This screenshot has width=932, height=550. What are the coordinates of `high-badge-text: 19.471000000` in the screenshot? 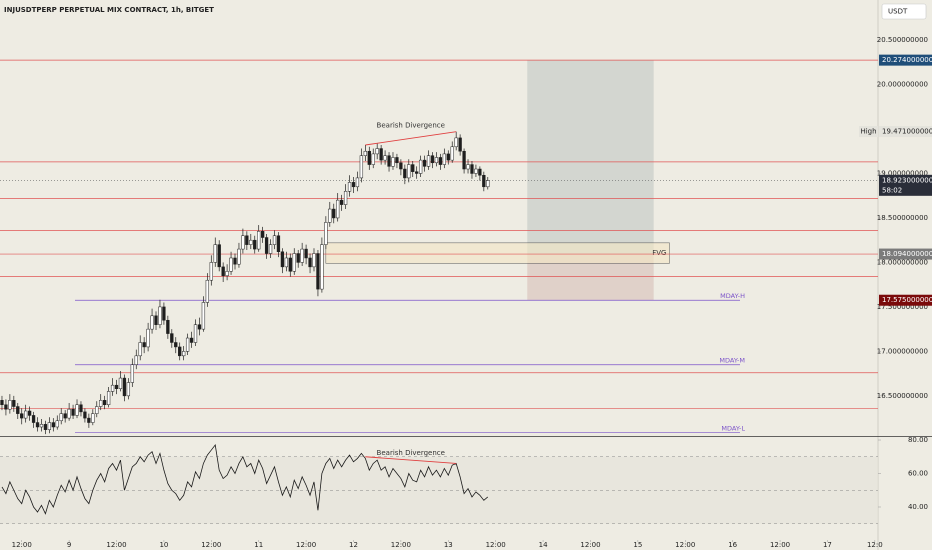 It's located at (907, 132).